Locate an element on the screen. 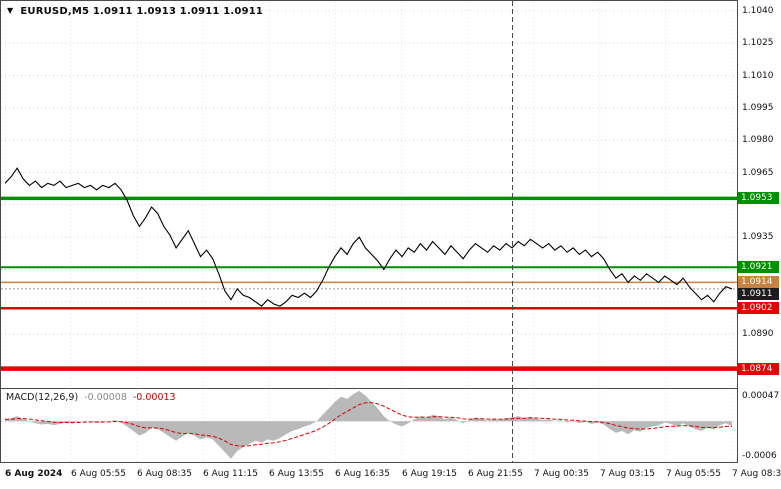 This screenshot has height=489, width=781. time-tick-label: 6 Aug 13:55 is located at coordinates (296, 474).